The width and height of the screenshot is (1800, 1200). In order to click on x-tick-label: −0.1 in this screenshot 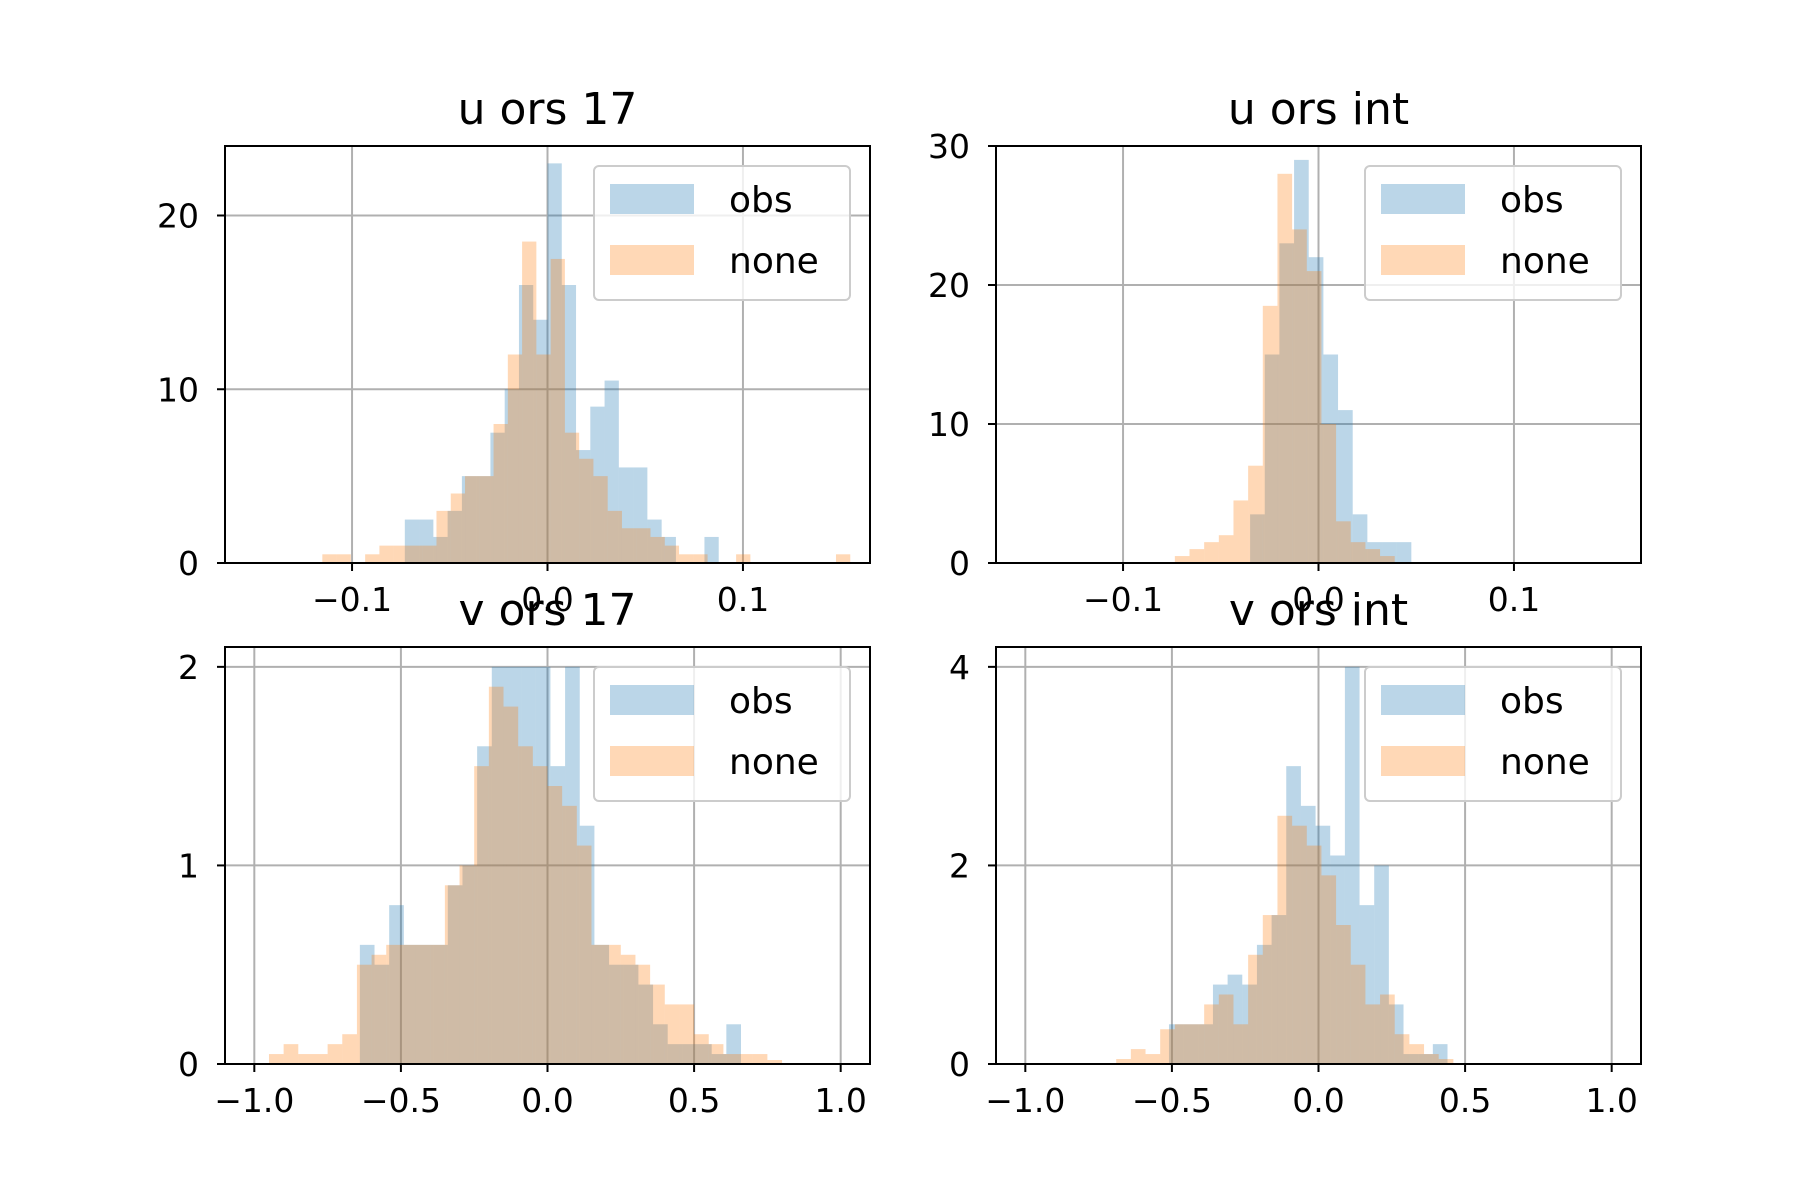, I will do `click(1123, 599)`.